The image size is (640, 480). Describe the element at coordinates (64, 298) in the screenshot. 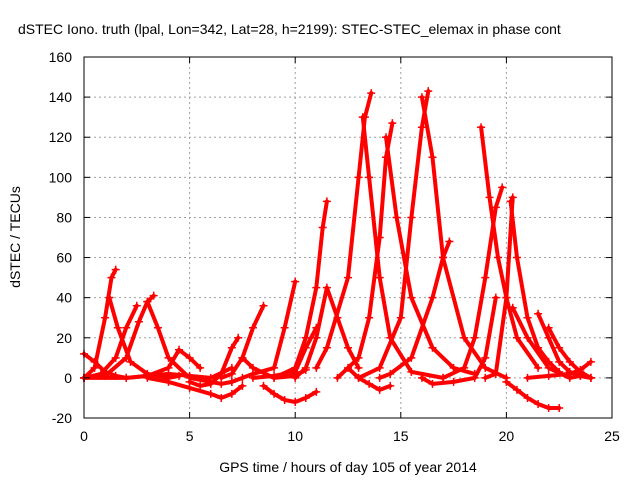

I see `y-tick-label-3: 40` at that location.